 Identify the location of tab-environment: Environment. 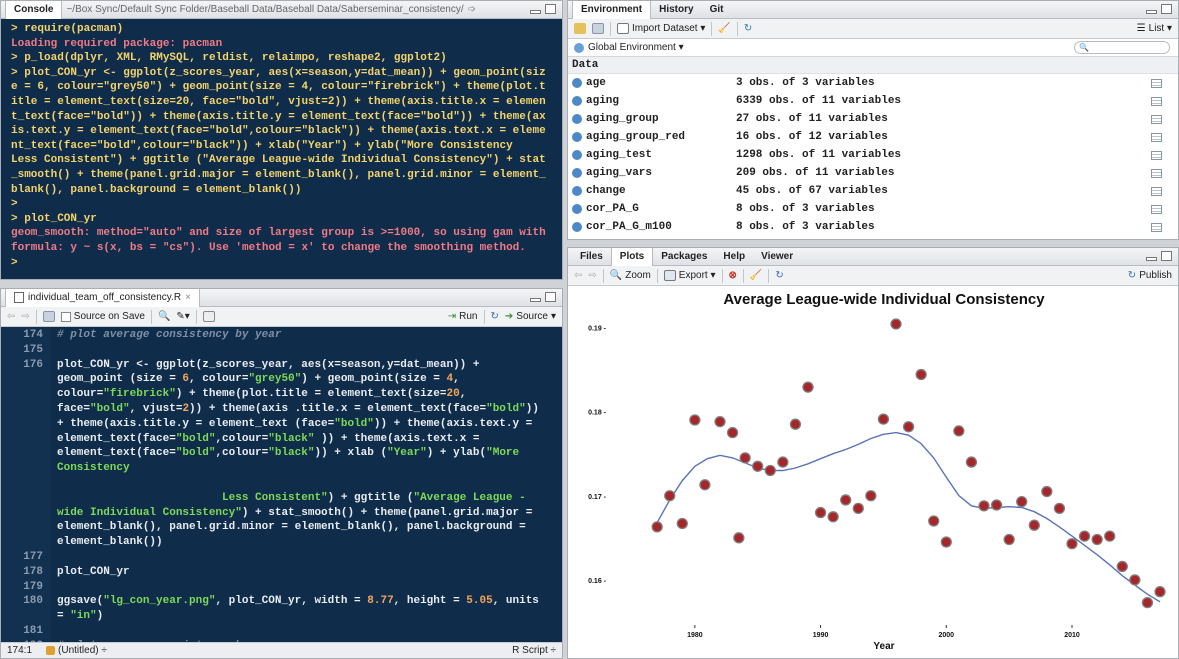
(612, 10).